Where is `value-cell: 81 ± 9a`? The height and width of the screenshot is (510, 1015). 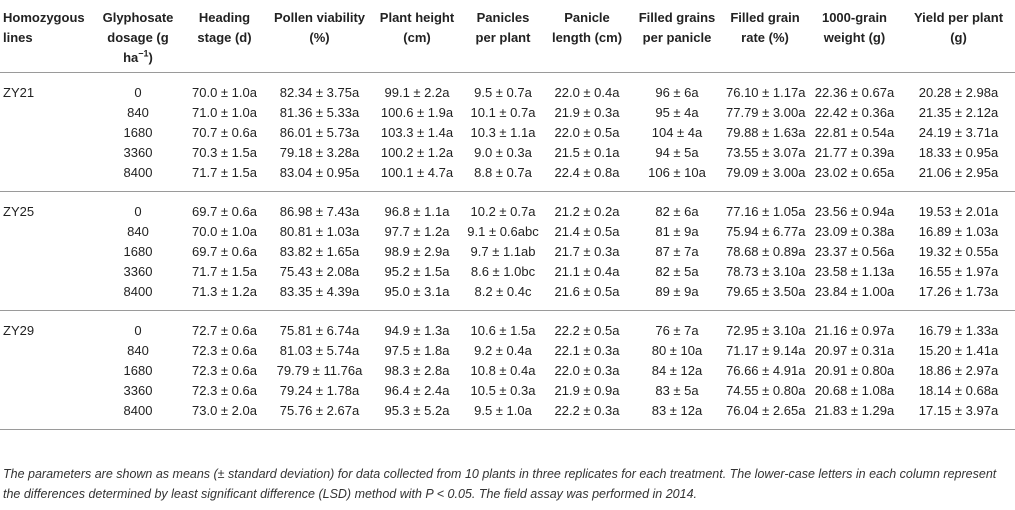
value-cell: 81 ± 9a is located at coordinates (677, 231).